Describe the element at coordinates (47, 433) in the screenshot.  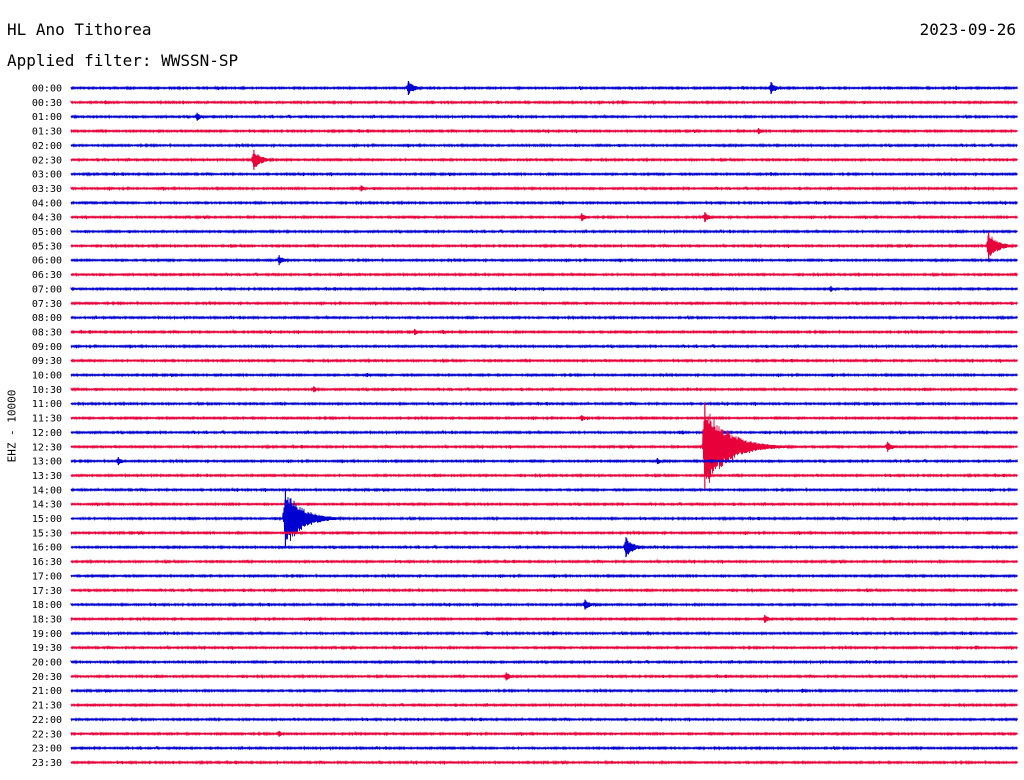
I see `row-time-label: 12:00` at that location.